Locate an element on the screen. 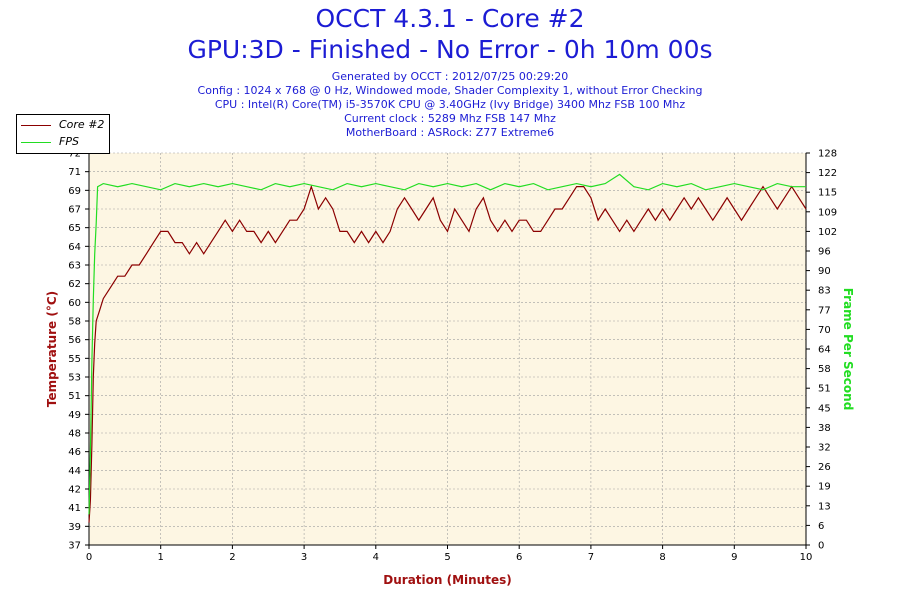 The height and width of the screenshot is (600, 900). y-tick-label: 41 is located at coordinates (74, 508).